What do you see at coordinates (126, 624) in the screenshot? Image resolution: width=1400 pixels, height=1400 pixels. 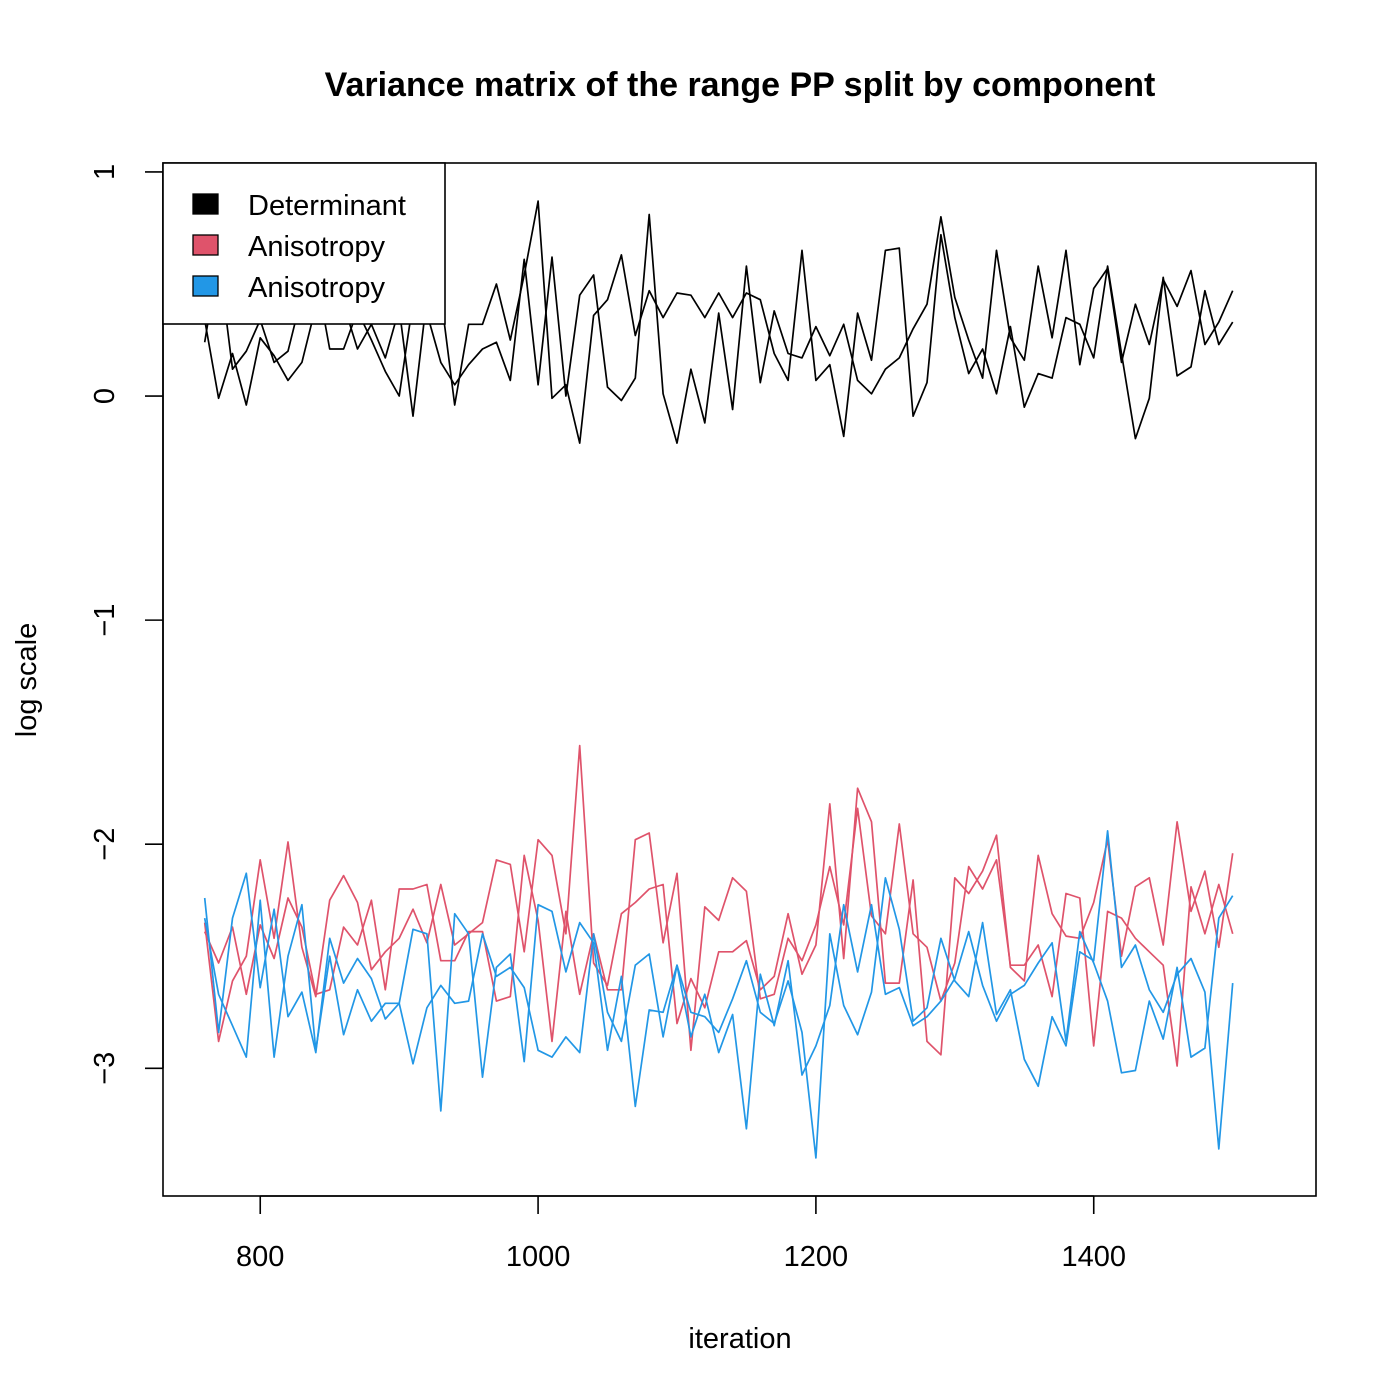 I see `y-axis: −3 −2 −1 0 1` at bounding box center [126, 624].